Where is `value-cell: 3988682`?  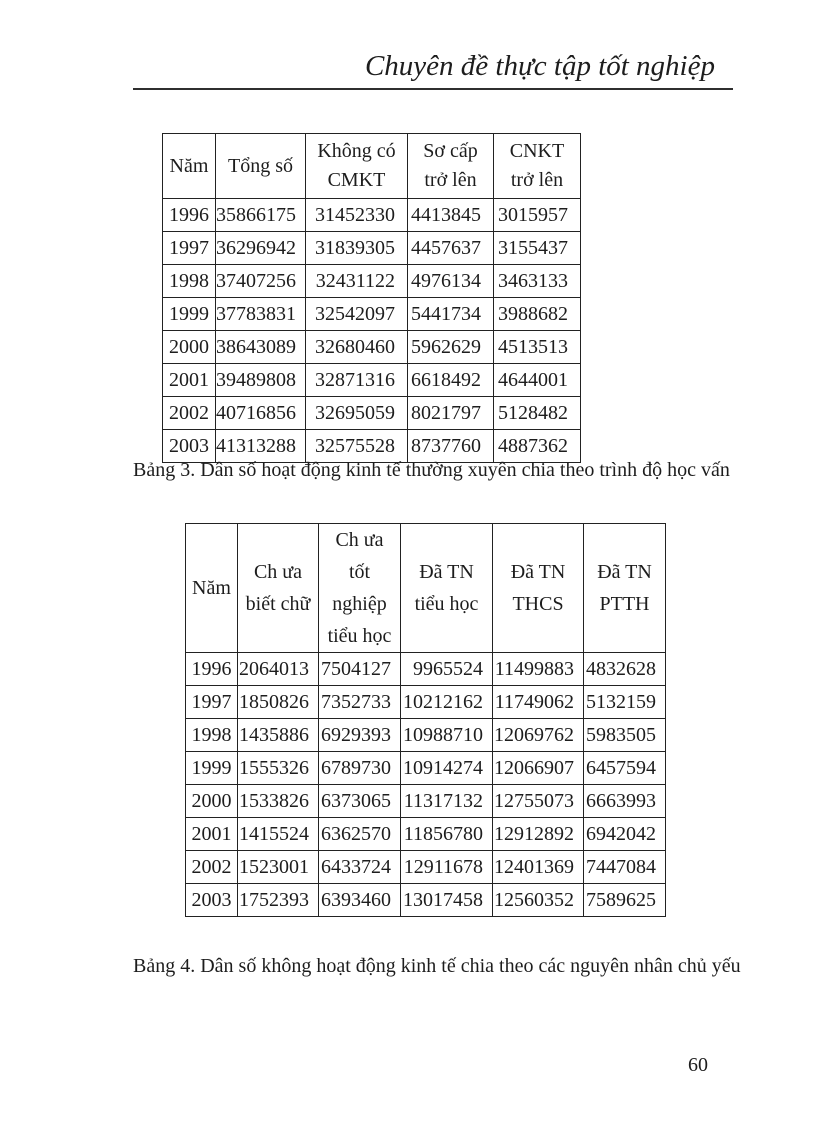
value-cell: 3988682 is located at coordinates (537, 314).